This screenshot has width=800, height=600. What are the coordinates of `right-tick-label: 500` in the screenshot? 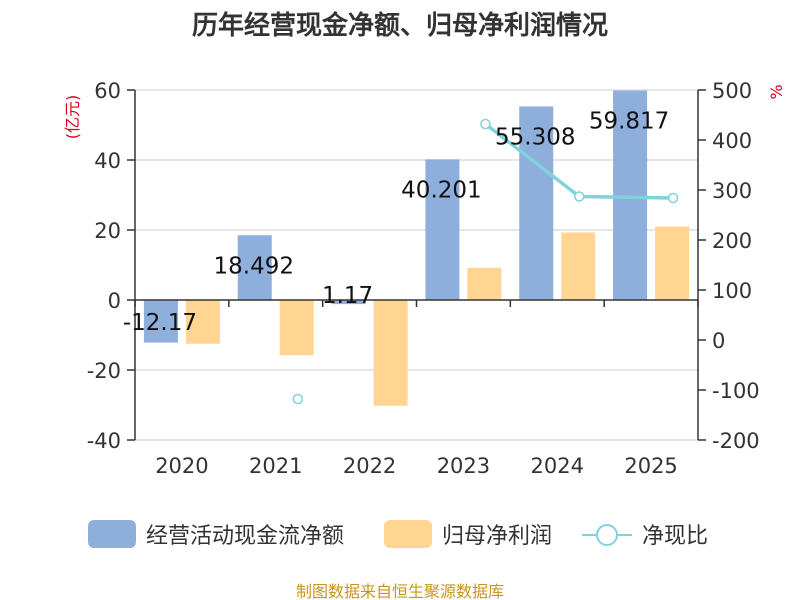 It's located at (732, 91).